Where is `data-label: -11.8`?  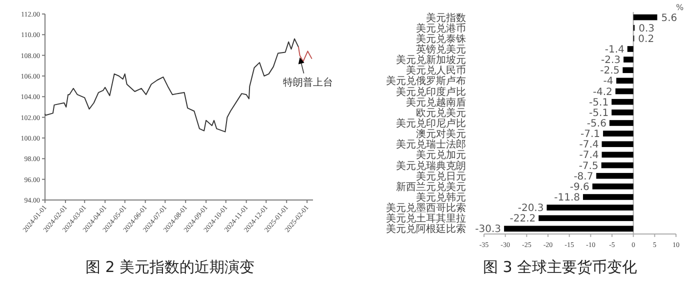
data-label: -11.8 is located at coordinates (567, 198).